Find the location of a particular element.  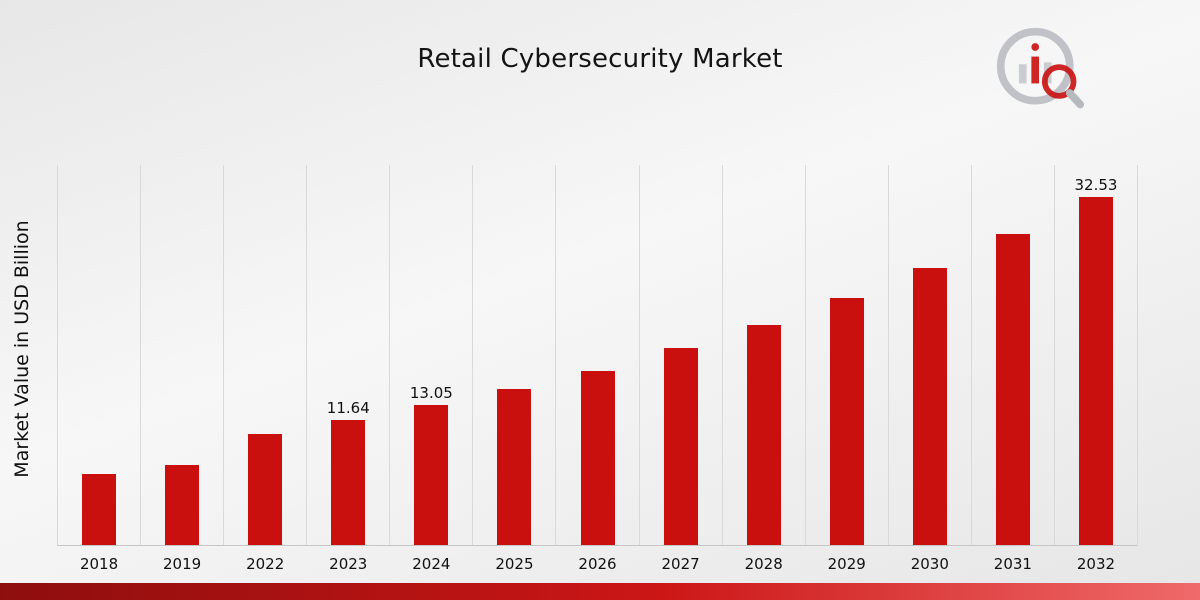

bar-2032: 32.53 is located at coordinates (1095, 360).